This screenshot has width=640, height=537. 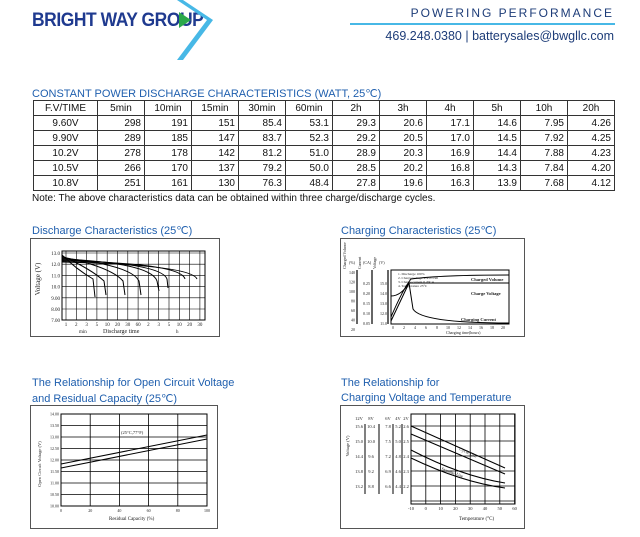 What do you see at coordinates (262, 138) in the screenshot?
I see `table-cell: 83.7` at bounding box center [262, 138].